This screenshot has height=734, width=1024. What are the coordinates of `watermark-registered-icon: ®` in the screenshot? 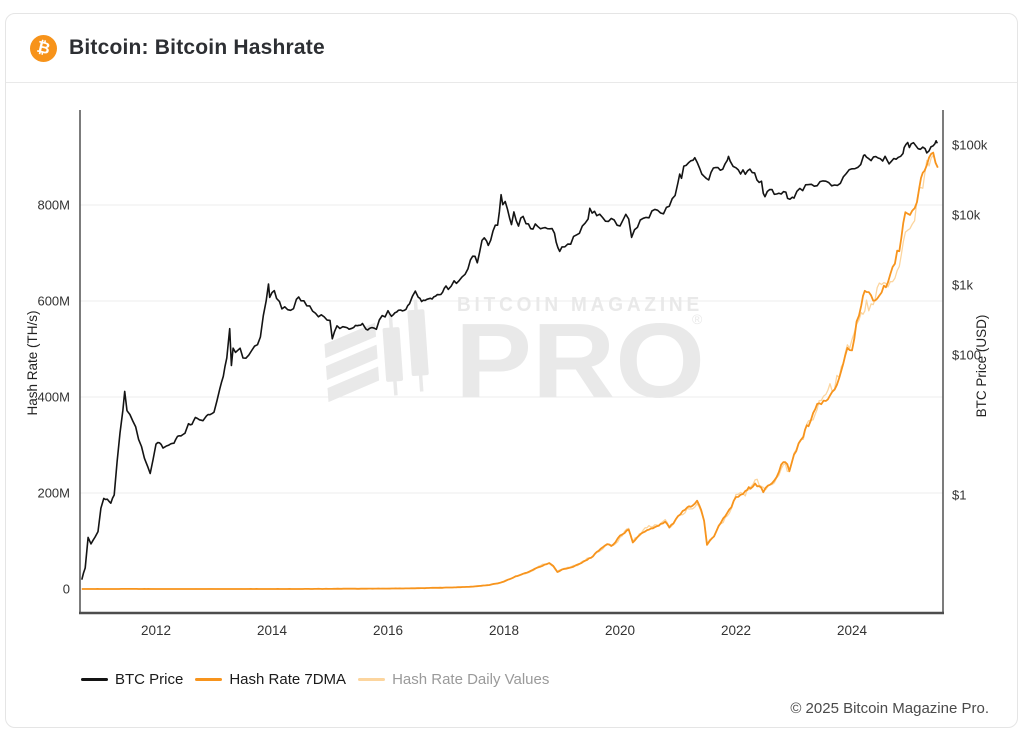 It's located at (697, 319).